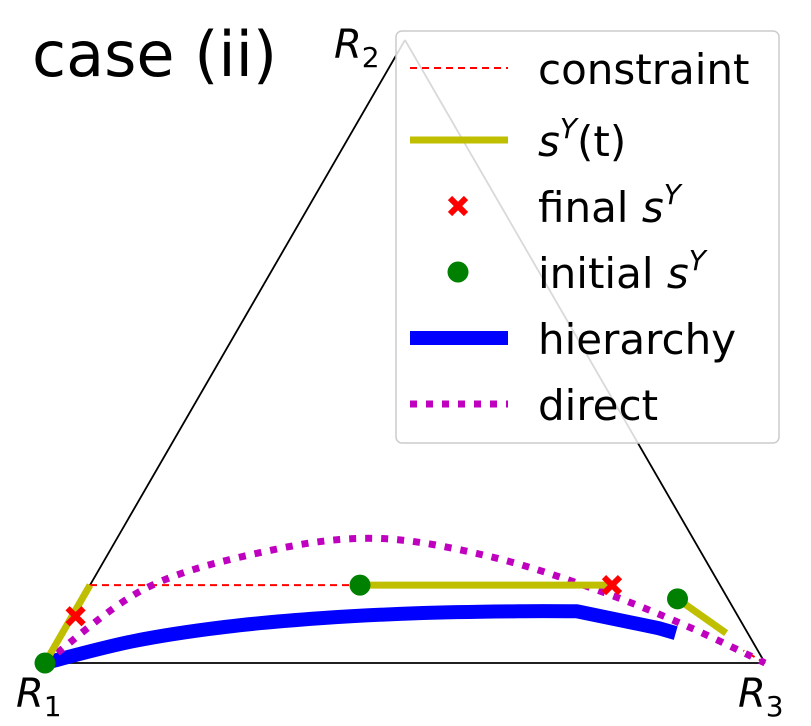 The image size is (811, 726). Describe the element at coordinates (360, 637) in the screenshot. I see `hierarchy-curve` at that location.